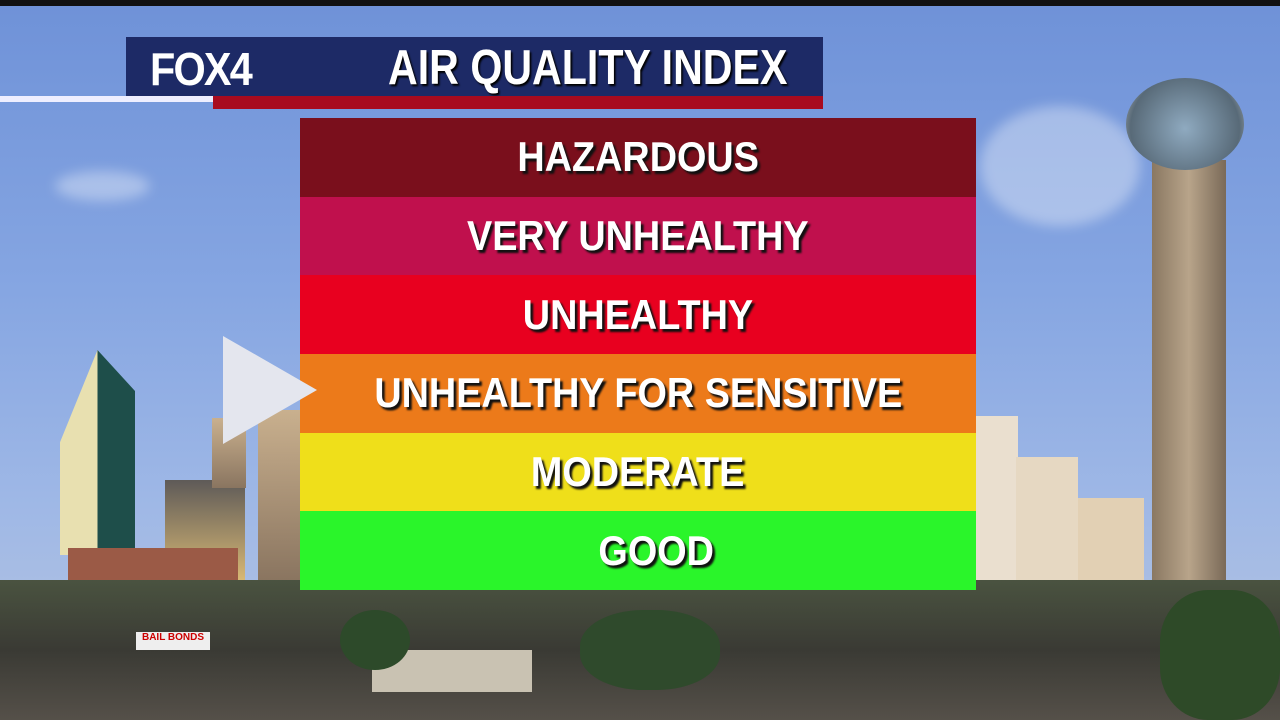  I want to click on aqi-level-hazardous: HAZARDOUS, so click(638, 157).